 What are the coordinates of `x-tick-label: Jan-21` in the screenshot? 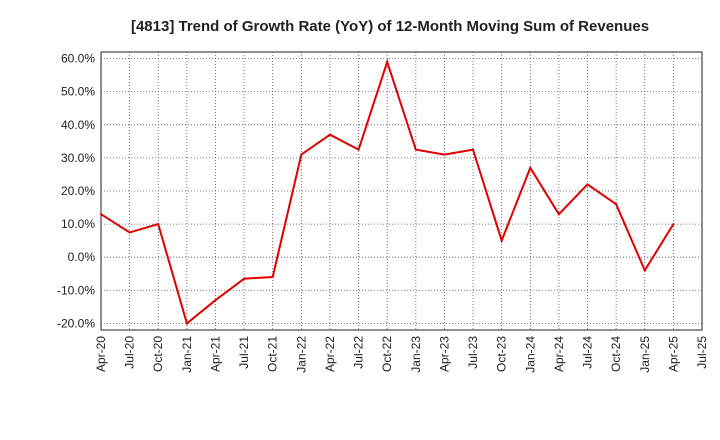 It's located at (187, 354).